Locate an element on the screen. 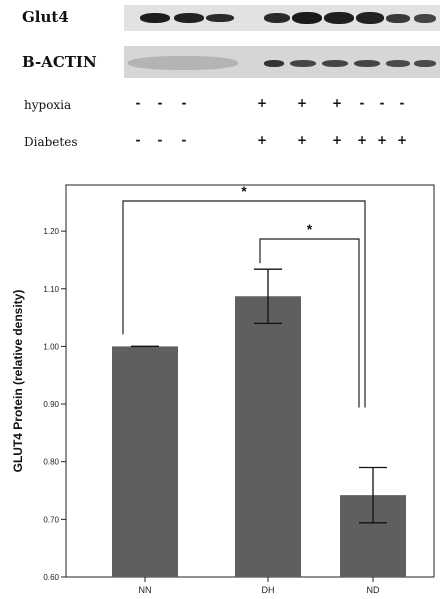  diabetes-sign-6: + is located at coordinates (337, 140).